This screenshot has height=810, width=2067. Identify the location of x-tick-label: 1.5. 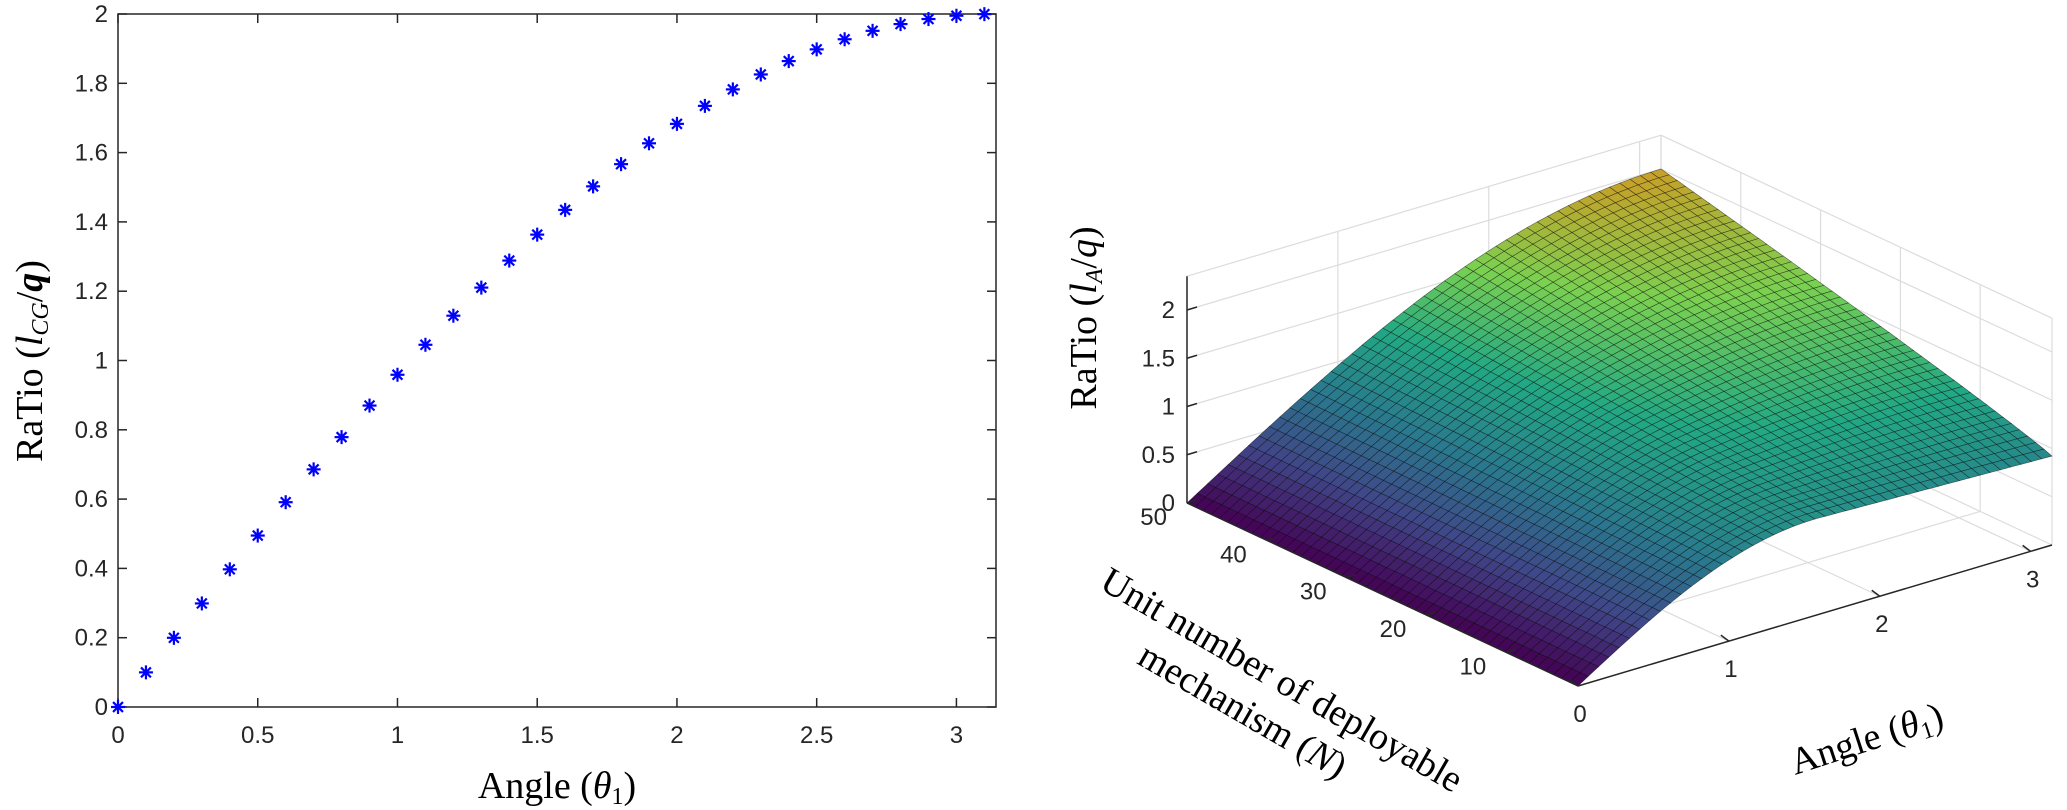
(537, 735).